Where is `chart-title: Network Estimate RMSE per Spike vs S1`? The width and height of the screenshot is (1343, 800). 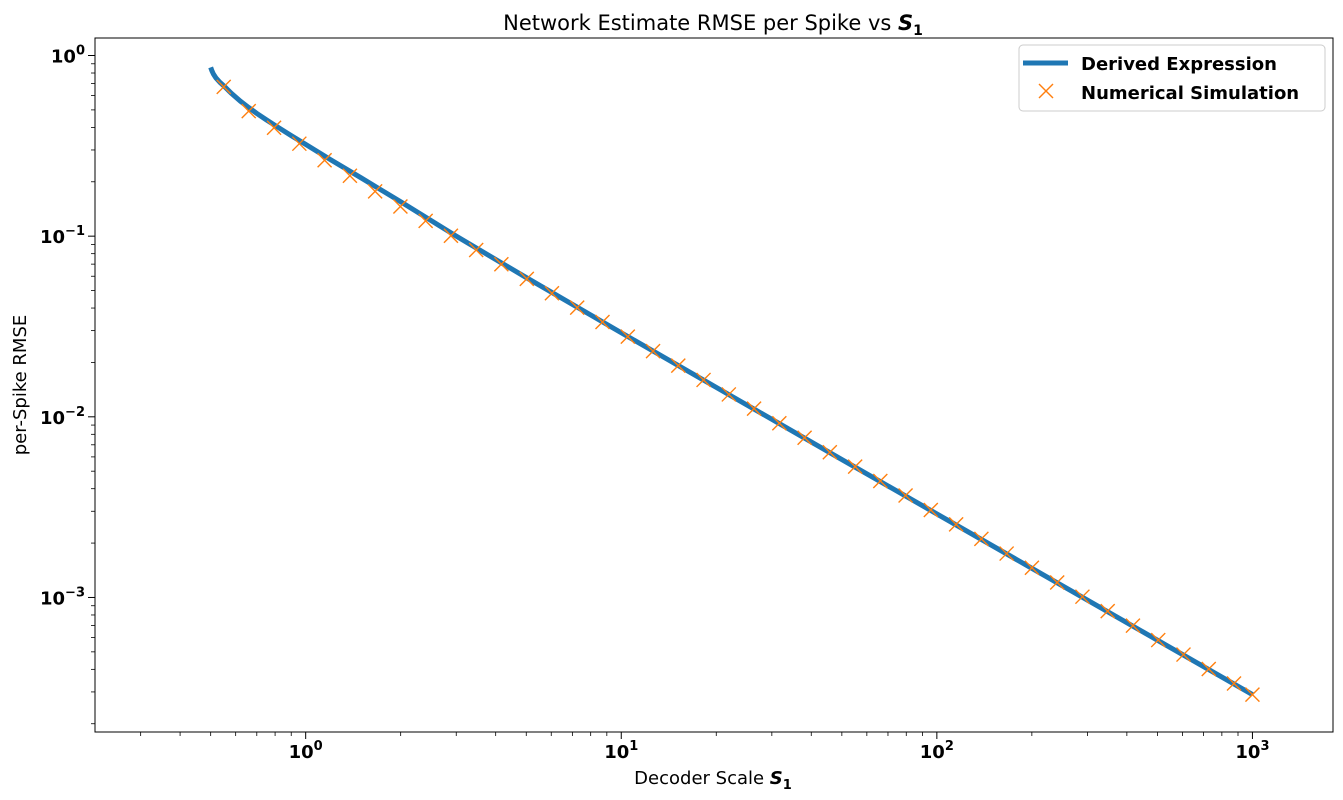
chart-title: Network Estimate RMSE per Spike vs S1 is located at coordinates (713, 25).